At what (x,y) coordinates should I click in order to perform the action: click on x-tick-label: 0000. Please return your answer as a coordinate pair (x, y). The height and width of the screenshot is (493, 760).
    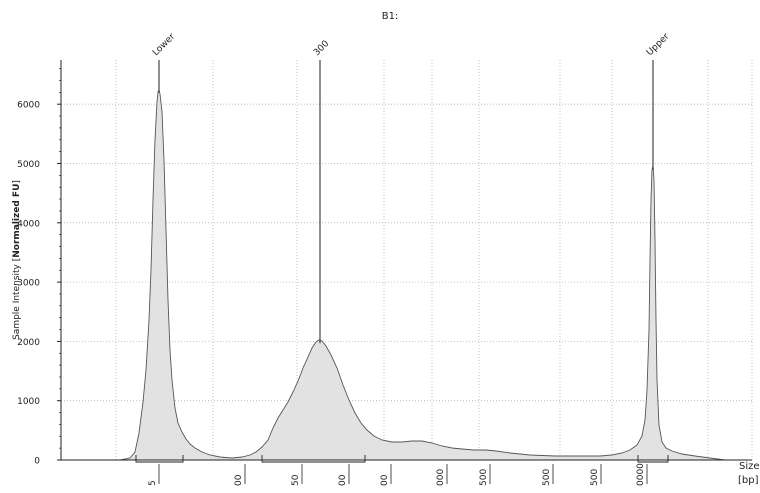
    Looking at the image, I should click on (641, 474).